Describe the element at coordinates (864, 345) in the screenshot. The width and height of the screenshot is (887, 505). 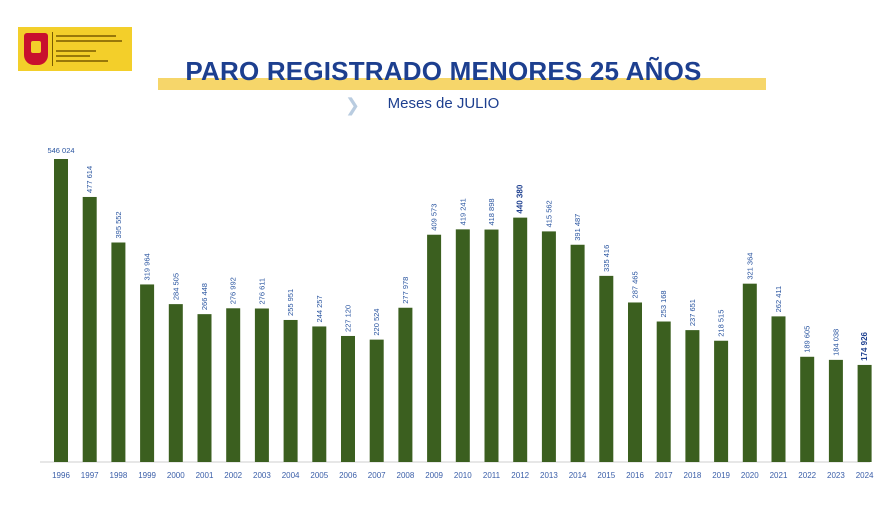
I see `value-label-2024: 174 926` at that location.